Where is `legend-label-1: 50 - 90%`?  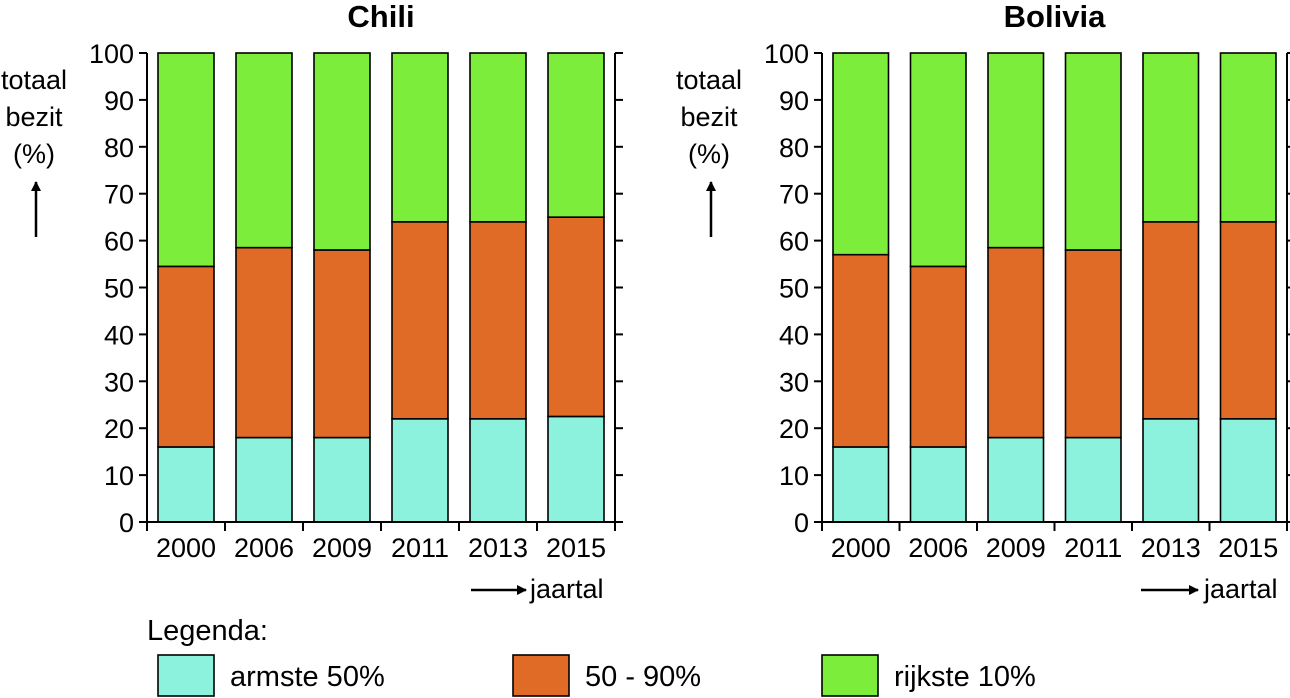
legend-label-1: 50 - 90% is located at coordinates (643, 677).